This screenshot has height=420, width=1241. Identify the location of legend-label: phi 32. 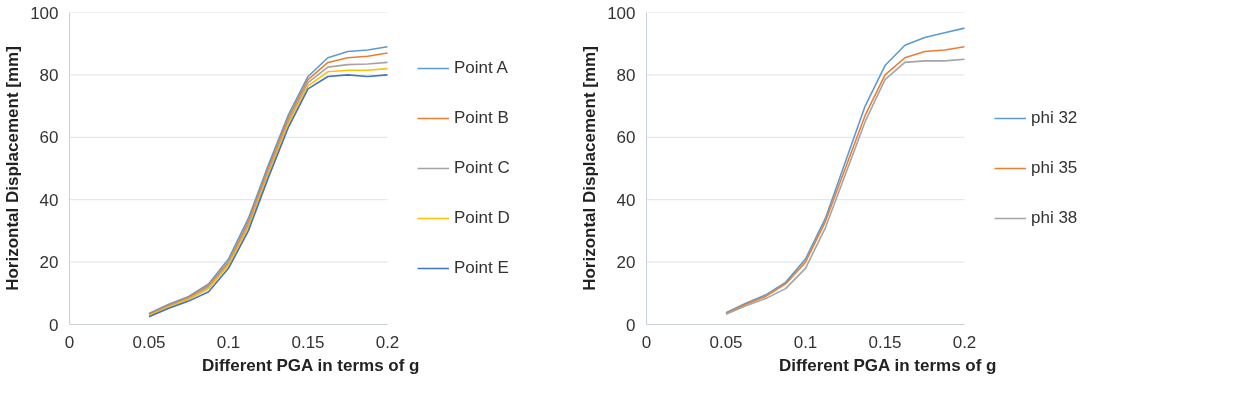
(1054, 118).